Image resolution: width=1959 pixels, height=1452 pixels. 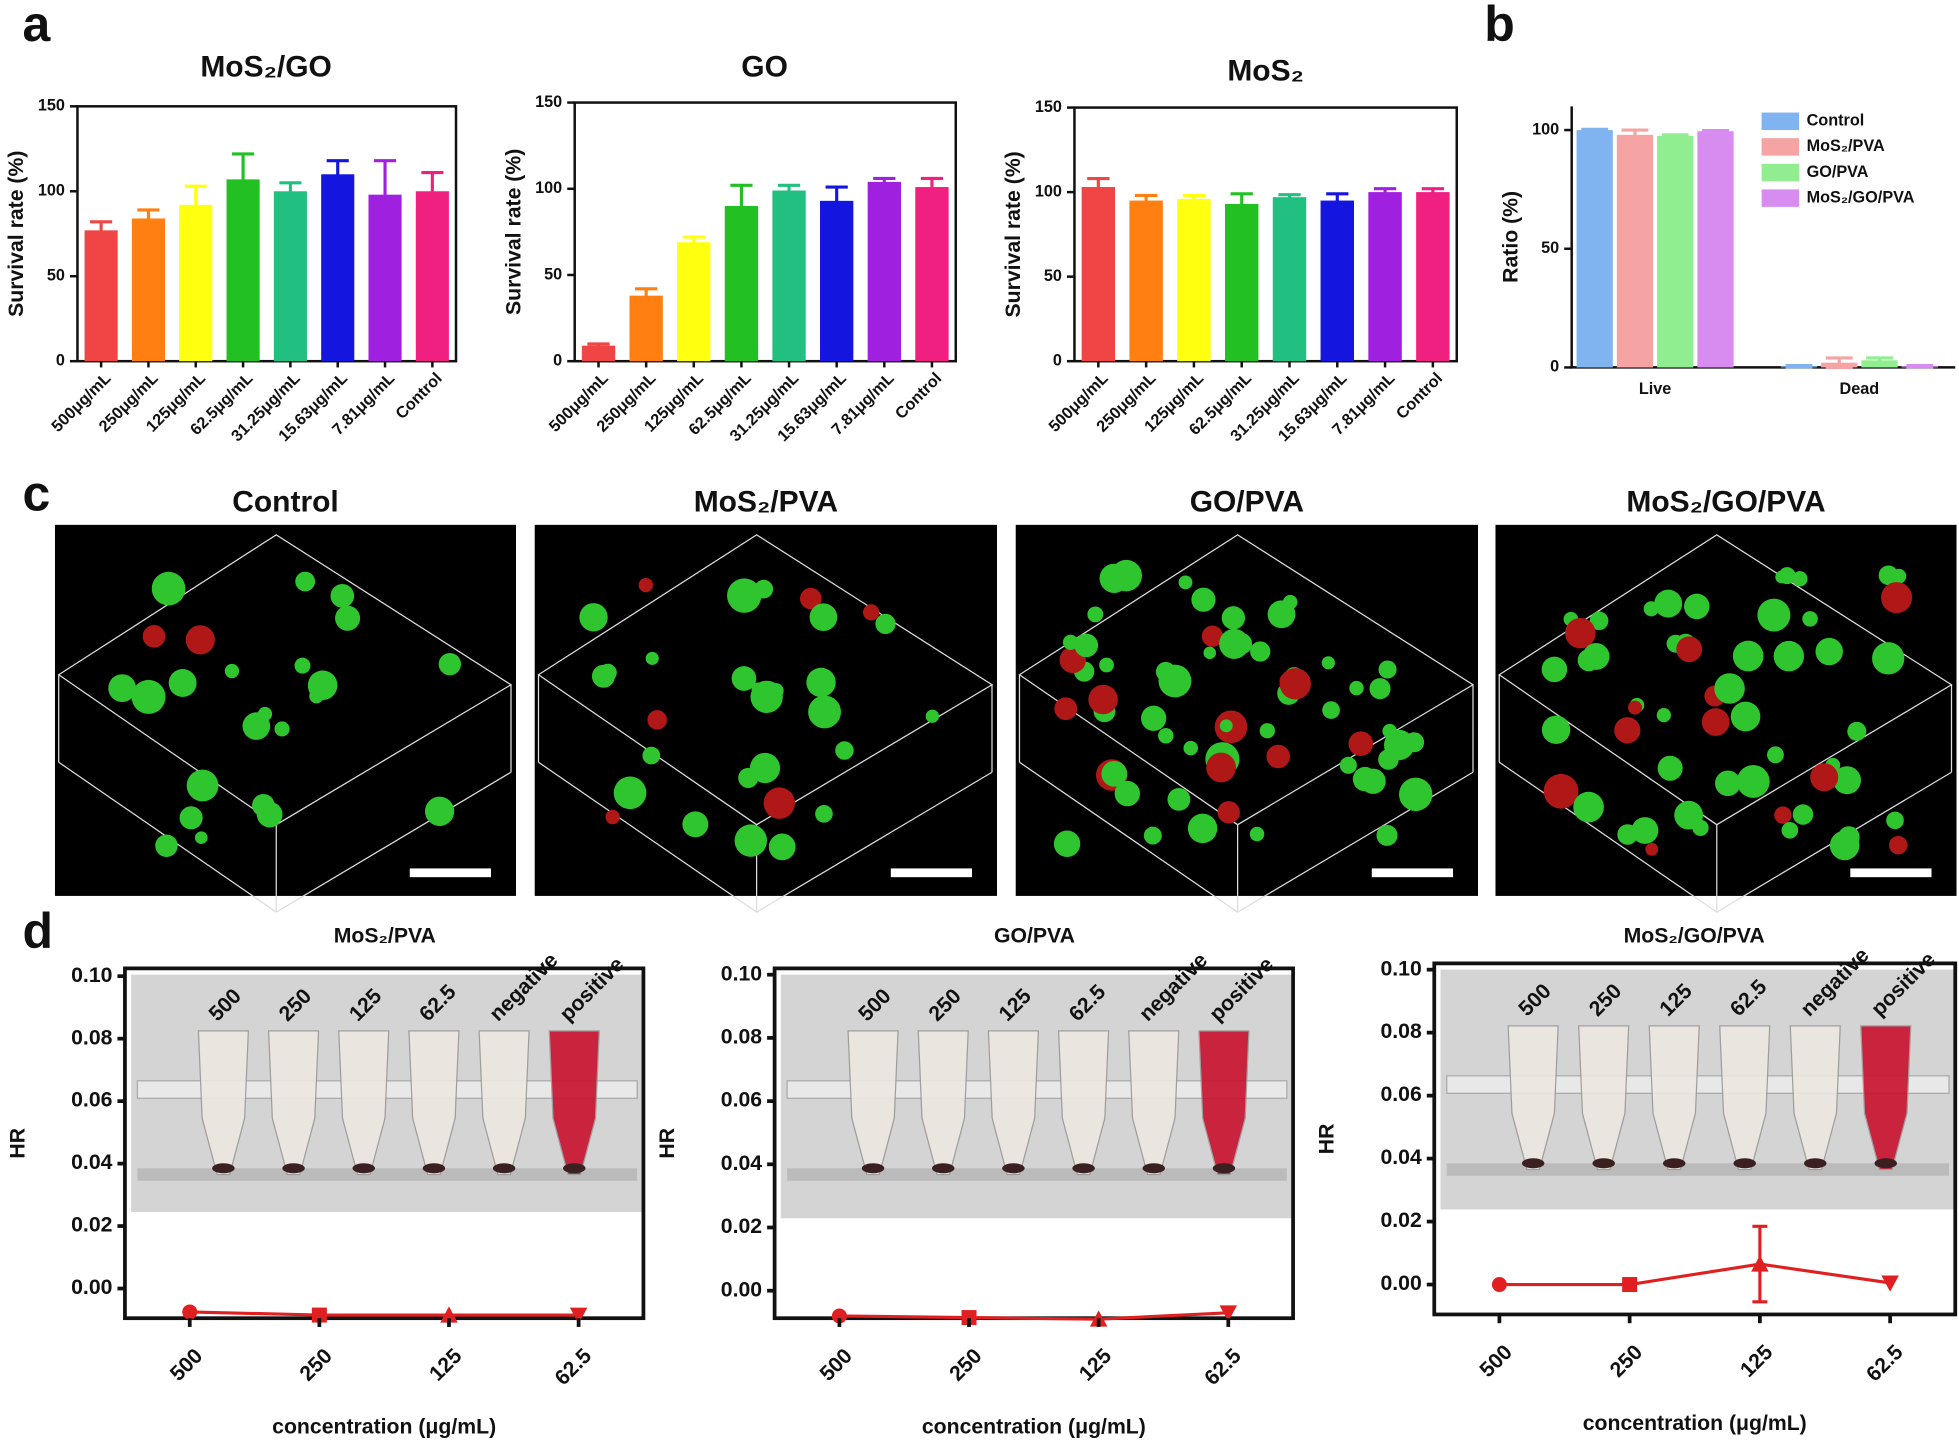 What do you see at coordinates (387, 1174) in the screenshot?
I see `photo-rack` at bounding box center [387, 1174].